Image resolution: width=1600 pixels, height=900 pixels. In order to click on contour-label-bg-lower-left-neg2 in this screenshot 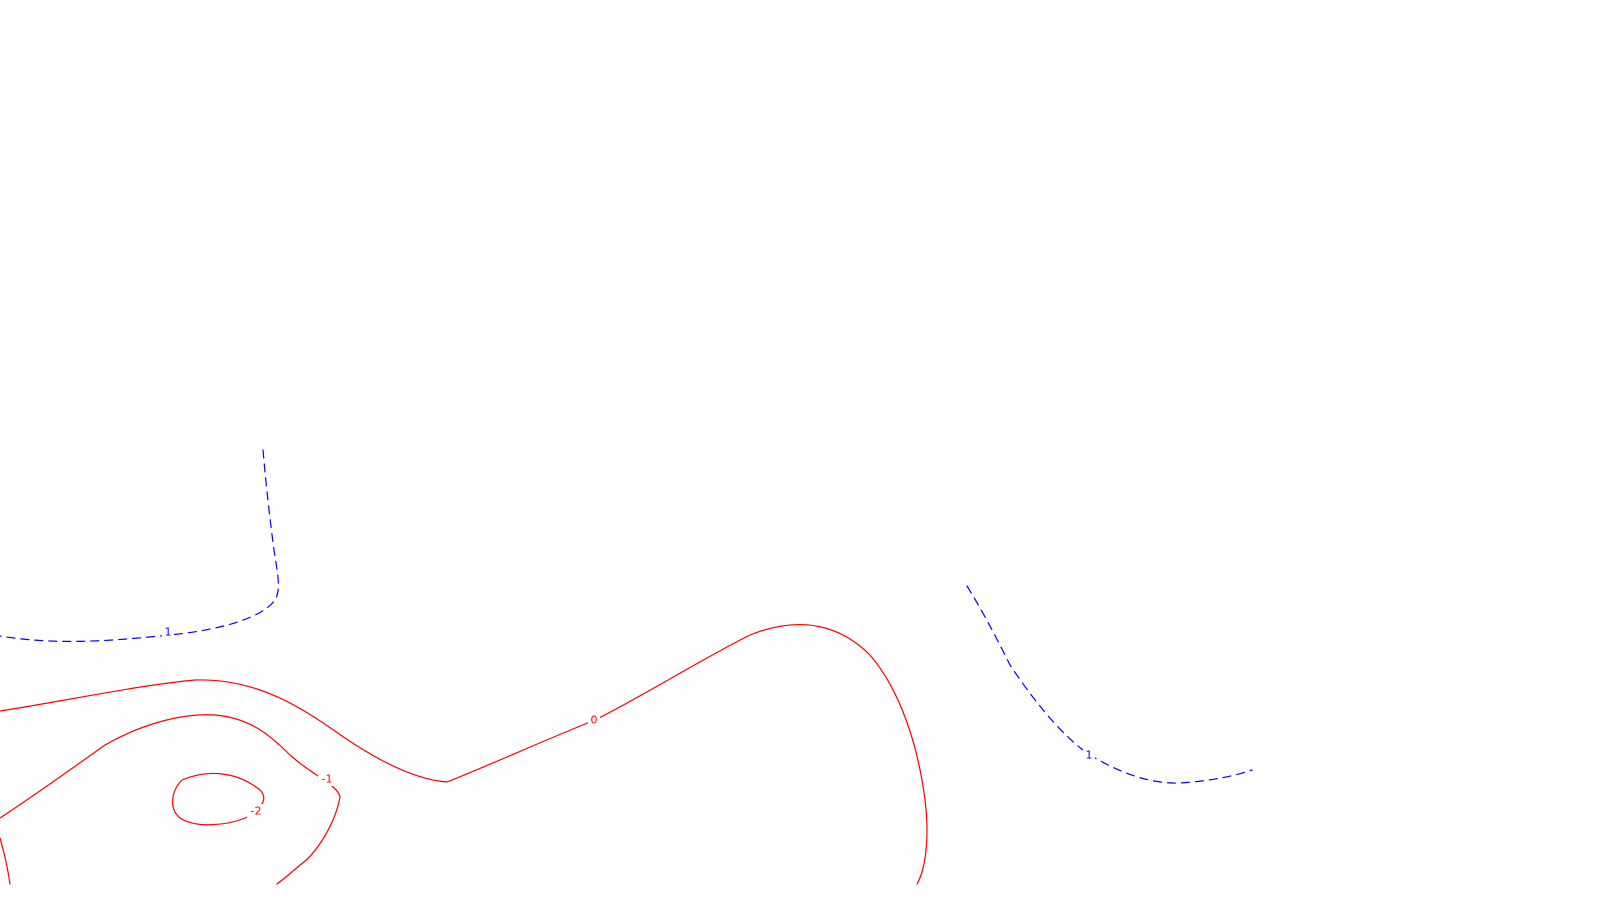, I will do `click(256, 811)`.